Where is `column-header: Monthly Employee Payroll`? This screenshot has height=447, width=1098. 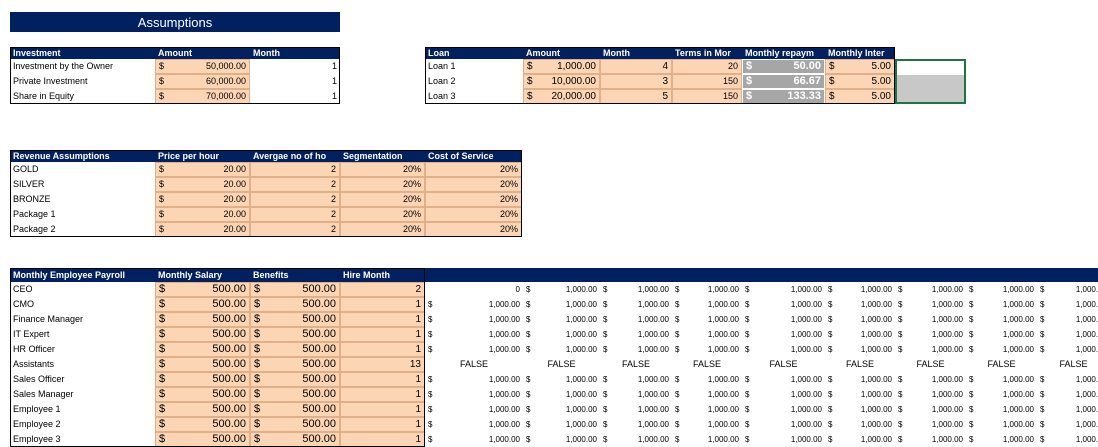 column-header: Monthly Employee Payroll is located at coordinates (82, 275).